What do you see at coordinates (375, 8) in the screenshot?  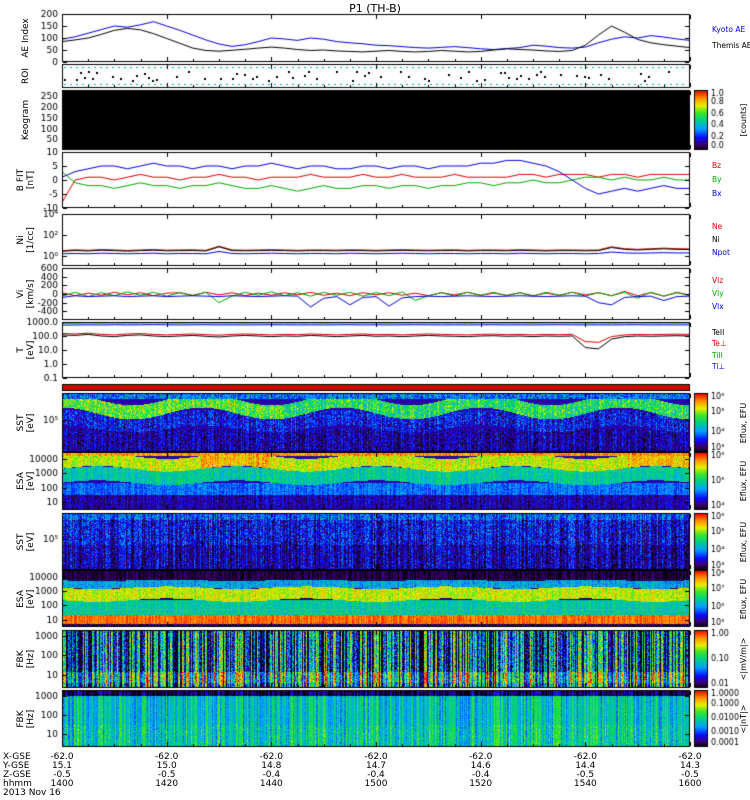 I see `plot-title: P1 (TH-B)` at bounding box center [375, 8].